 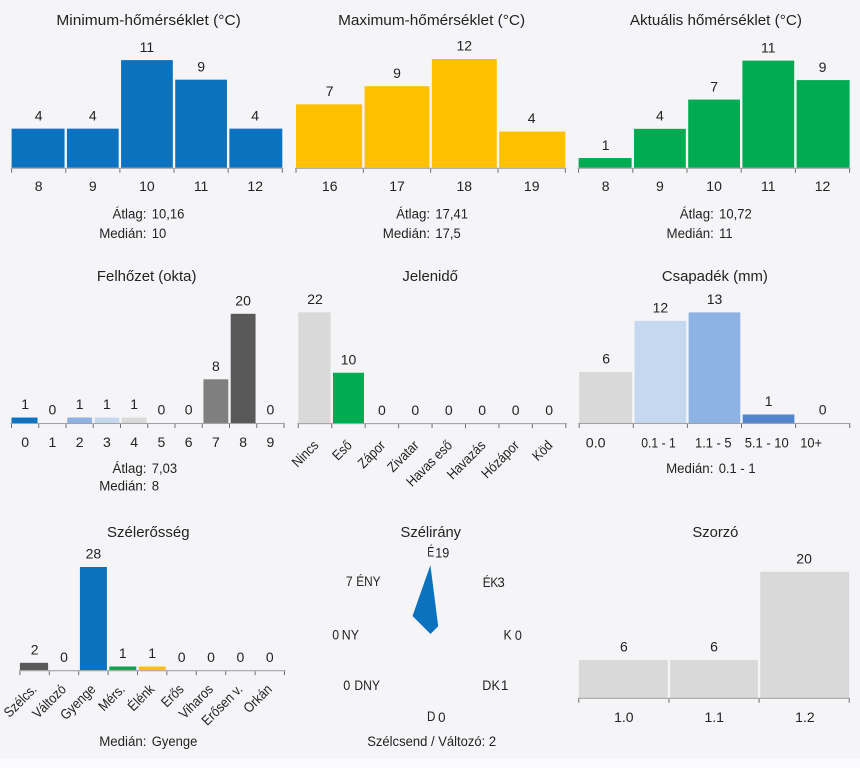 What do you see at coordinates (148, 533) in the screenshot?
I see `svg-text: Szélerősség` at bounding box center [148, 533].